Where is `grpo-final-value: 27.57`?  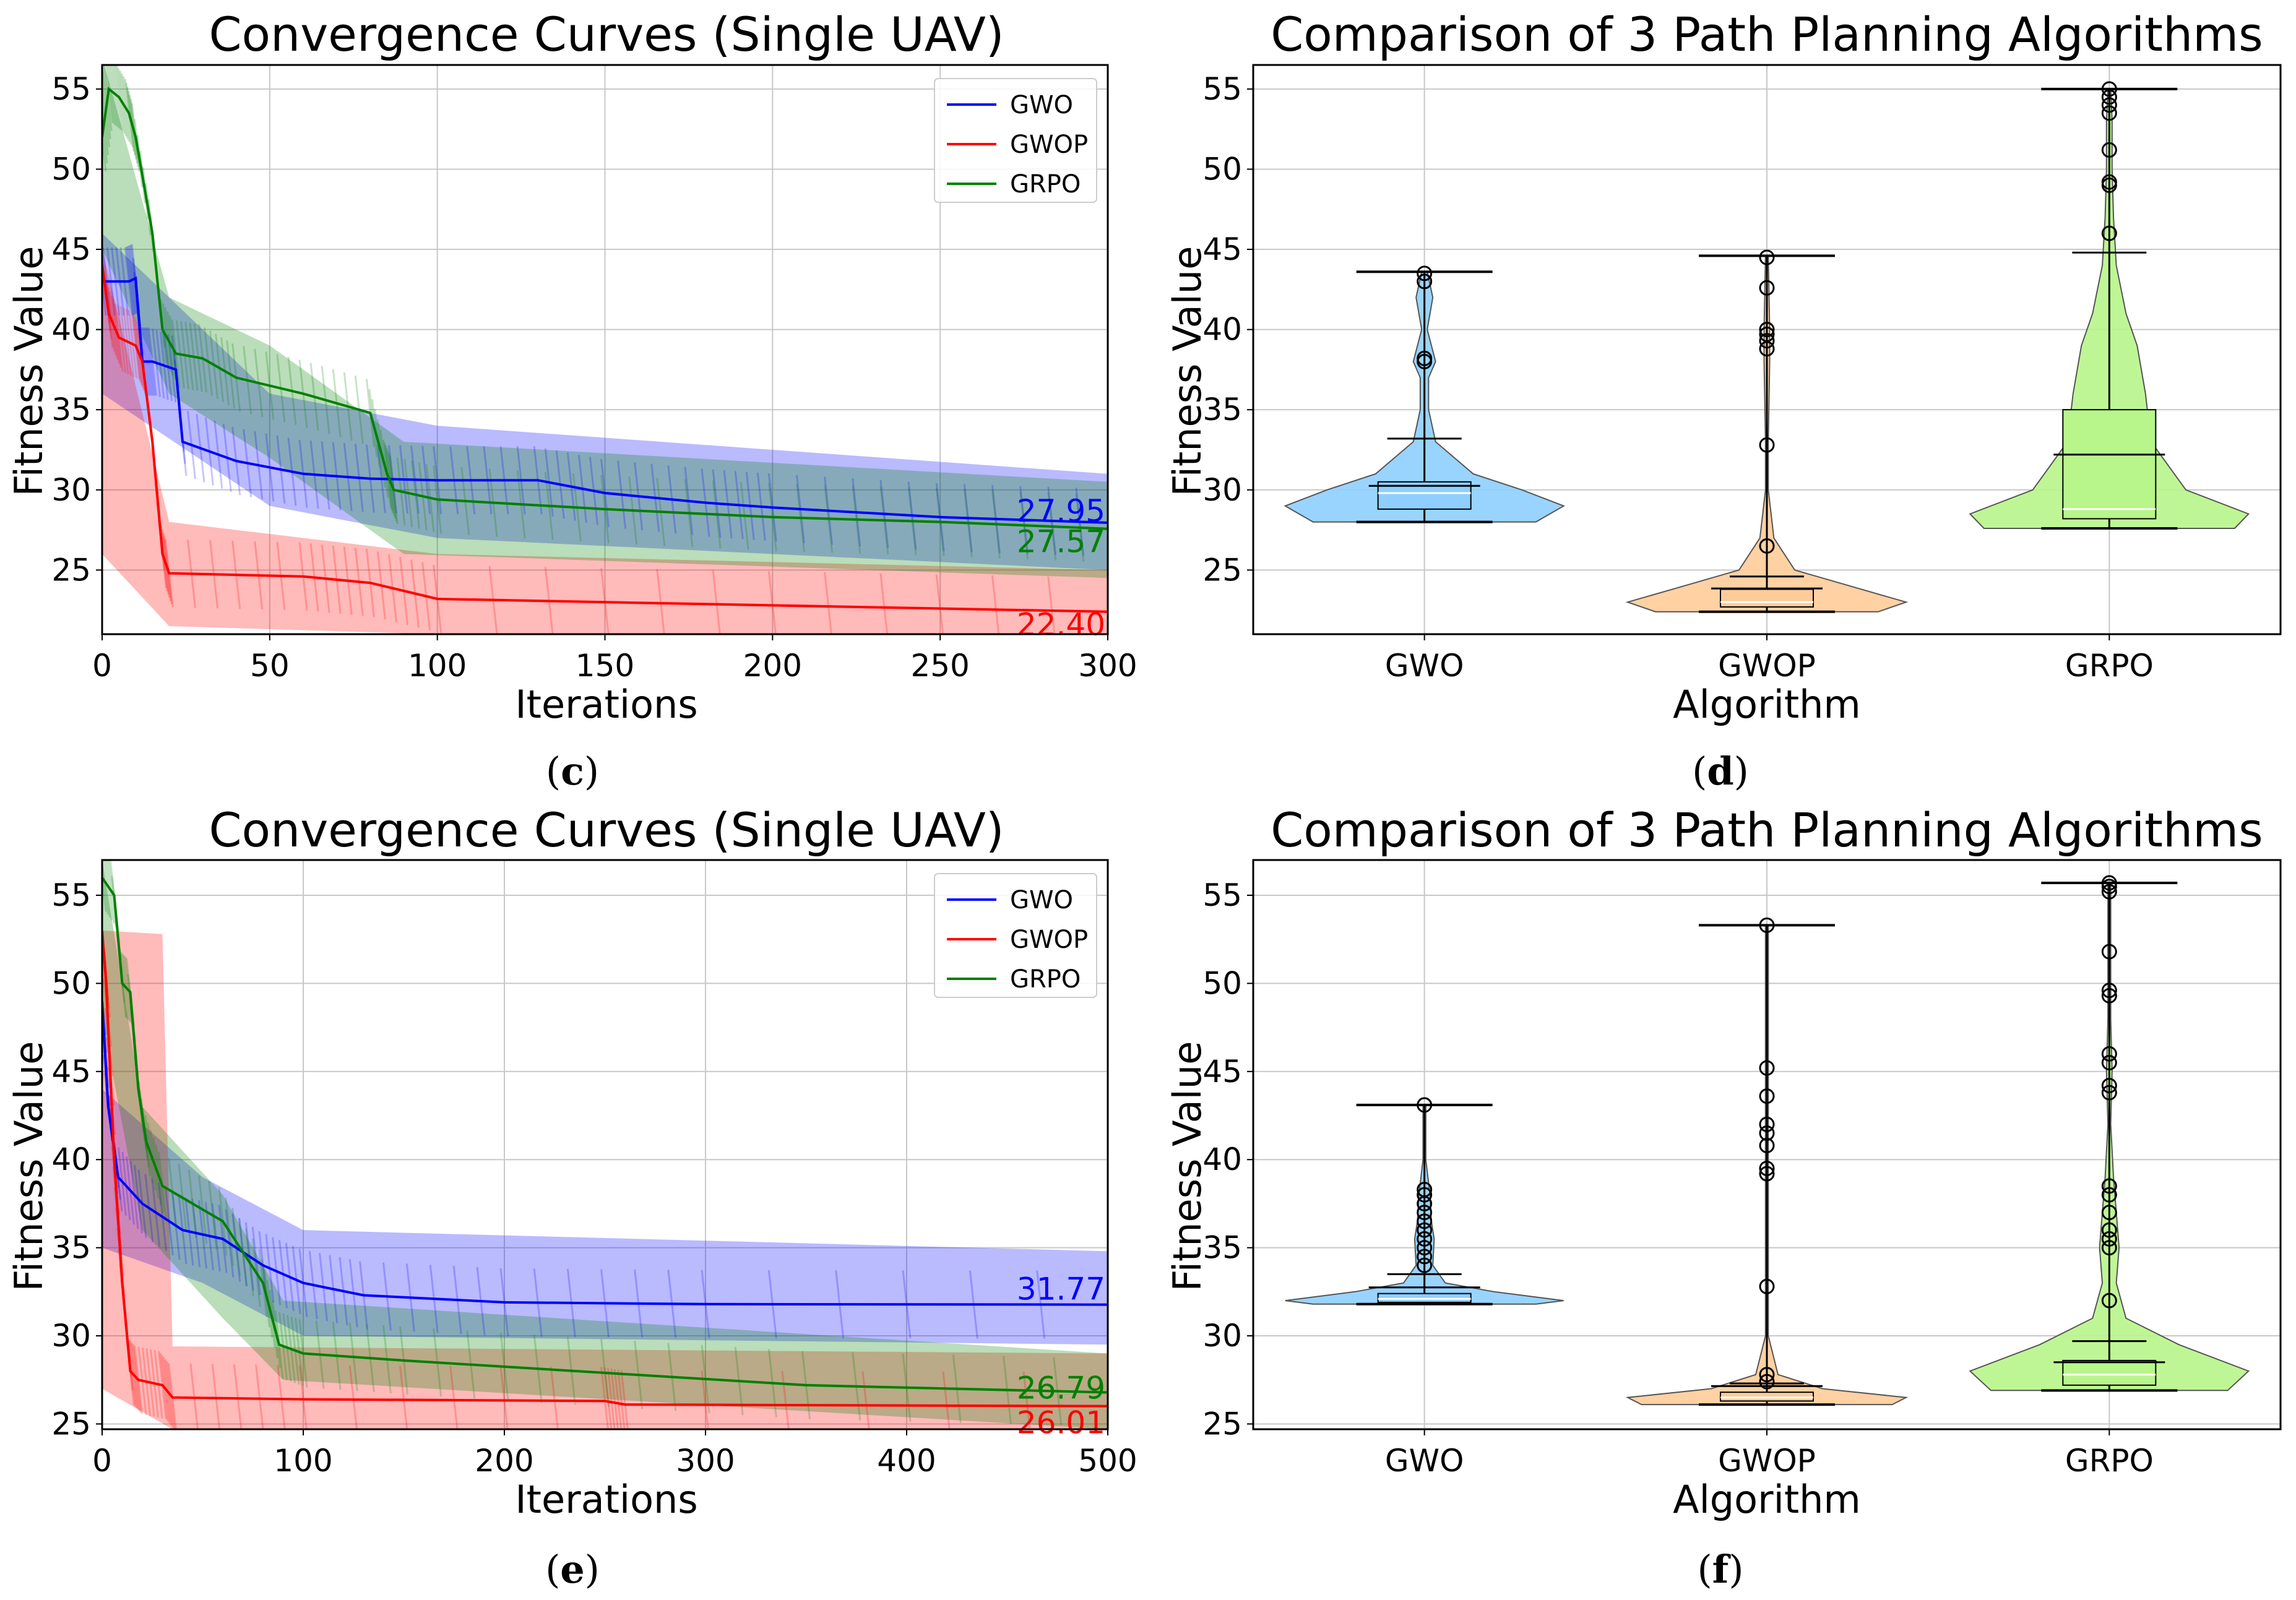 grpo-final-value: 27.57 is located at coordinates (1061, 542).